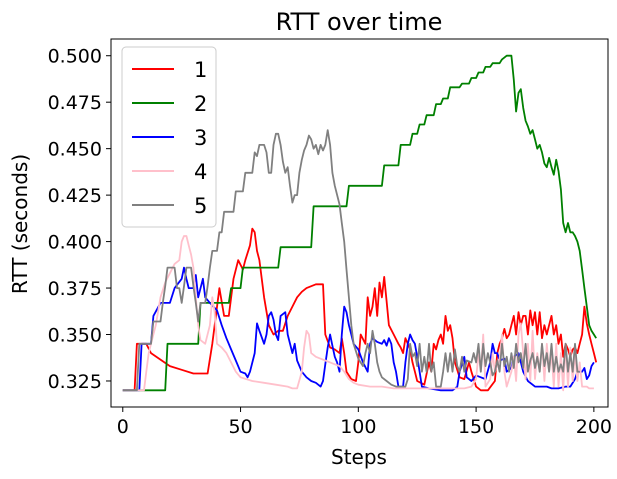 The width and height of the screenshot is (617, 479). Describe the element at coordinates (75, 382) in the screenshot. I see `y-tick-label: 0.325` at that location.